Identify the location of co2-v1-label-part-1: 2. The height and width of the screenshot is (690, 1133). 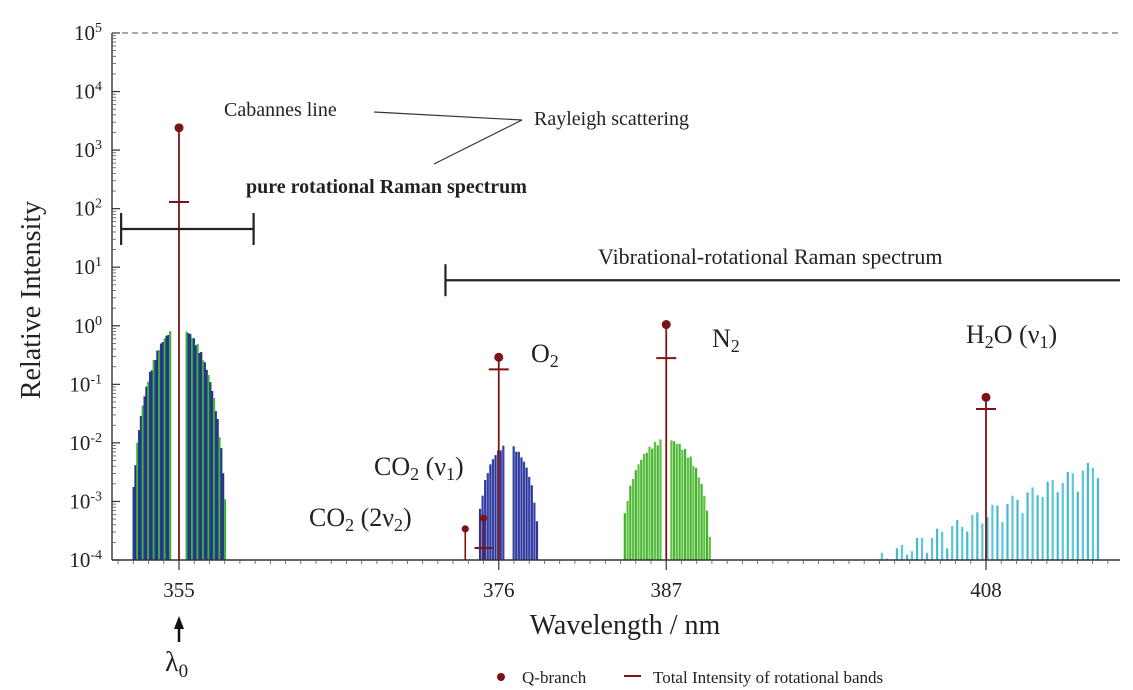
(414, 474).